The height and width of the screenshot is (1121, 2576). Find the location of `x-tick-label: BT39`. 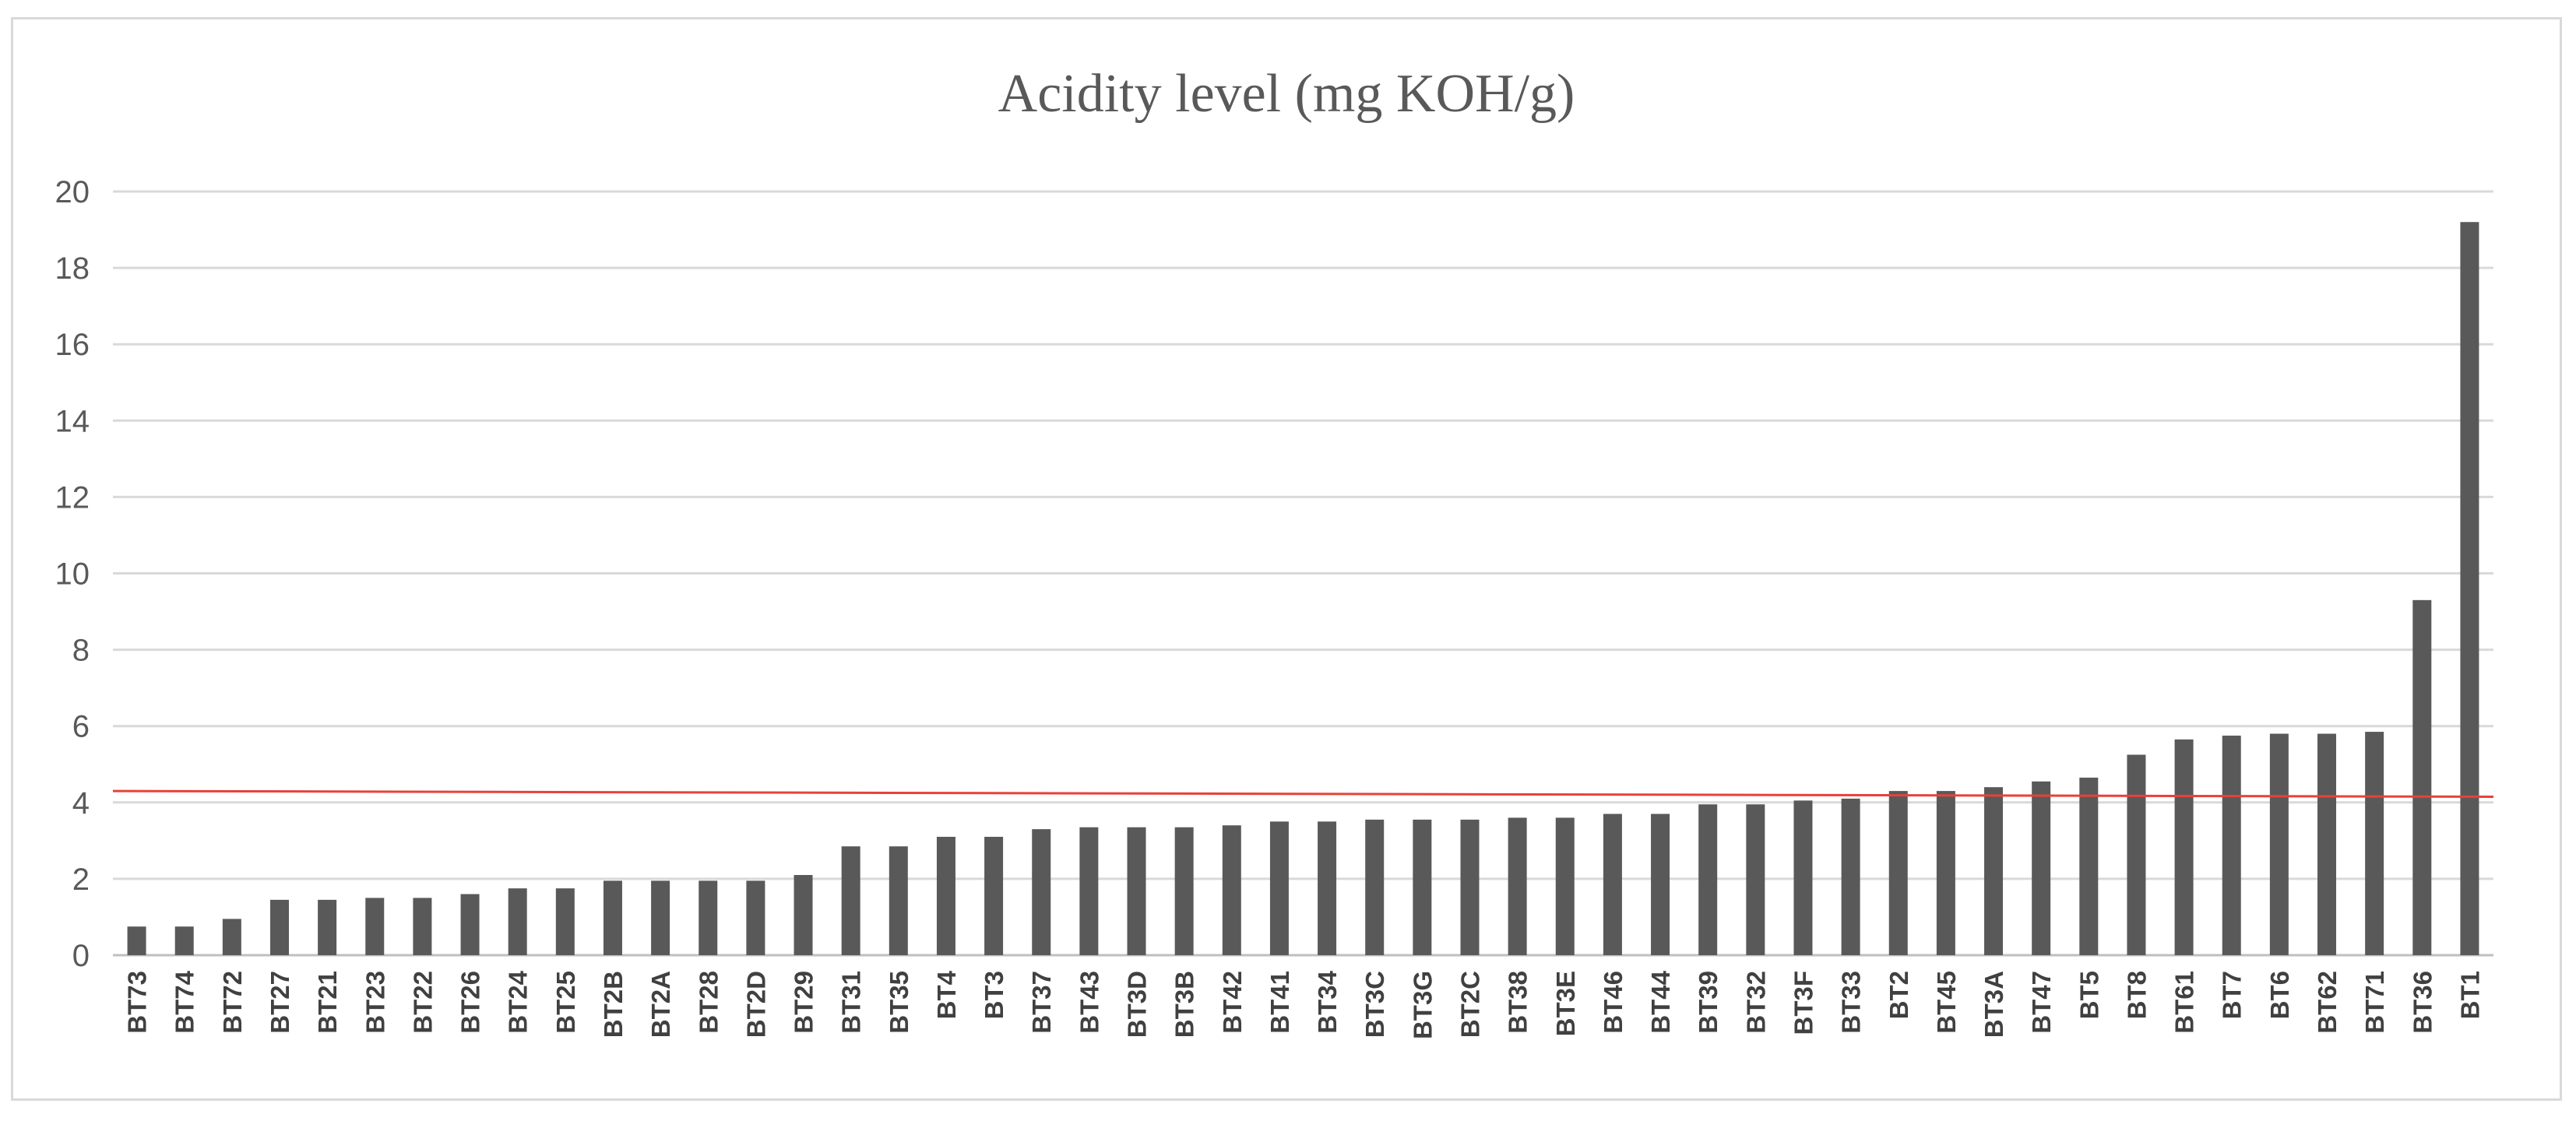

x-tick-label: BT39 is located at coordinates (1708, 1002).